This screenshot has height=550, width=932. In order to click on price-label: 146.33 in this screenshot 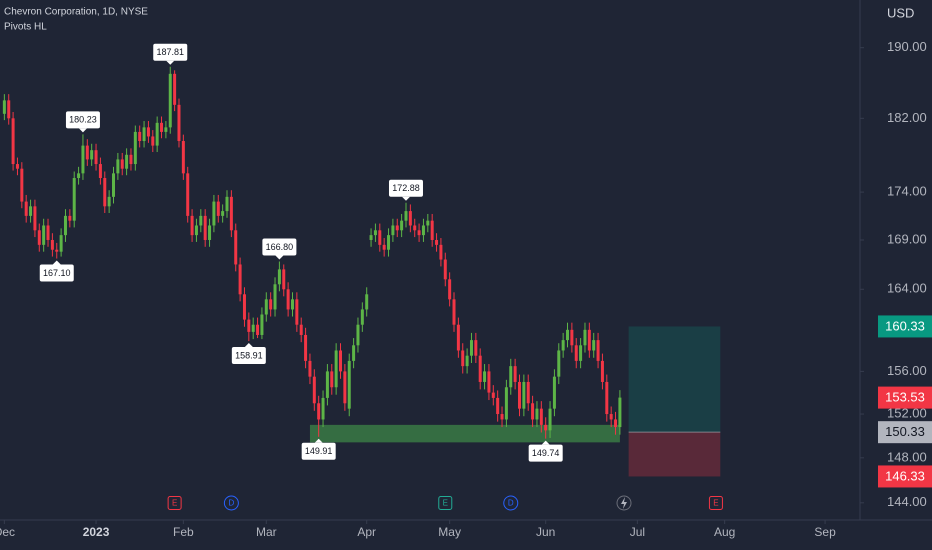, I will do `click(905, 475)`.